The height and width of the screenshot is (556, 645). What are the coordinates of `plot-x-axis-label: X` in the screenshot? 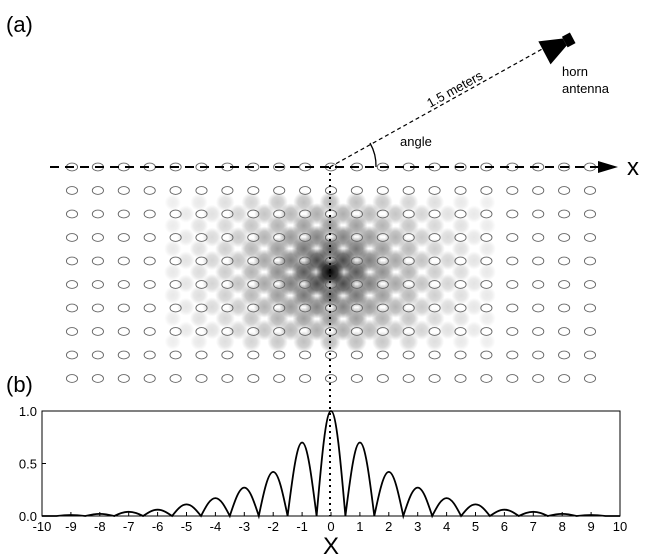 It's located at (331, 544).